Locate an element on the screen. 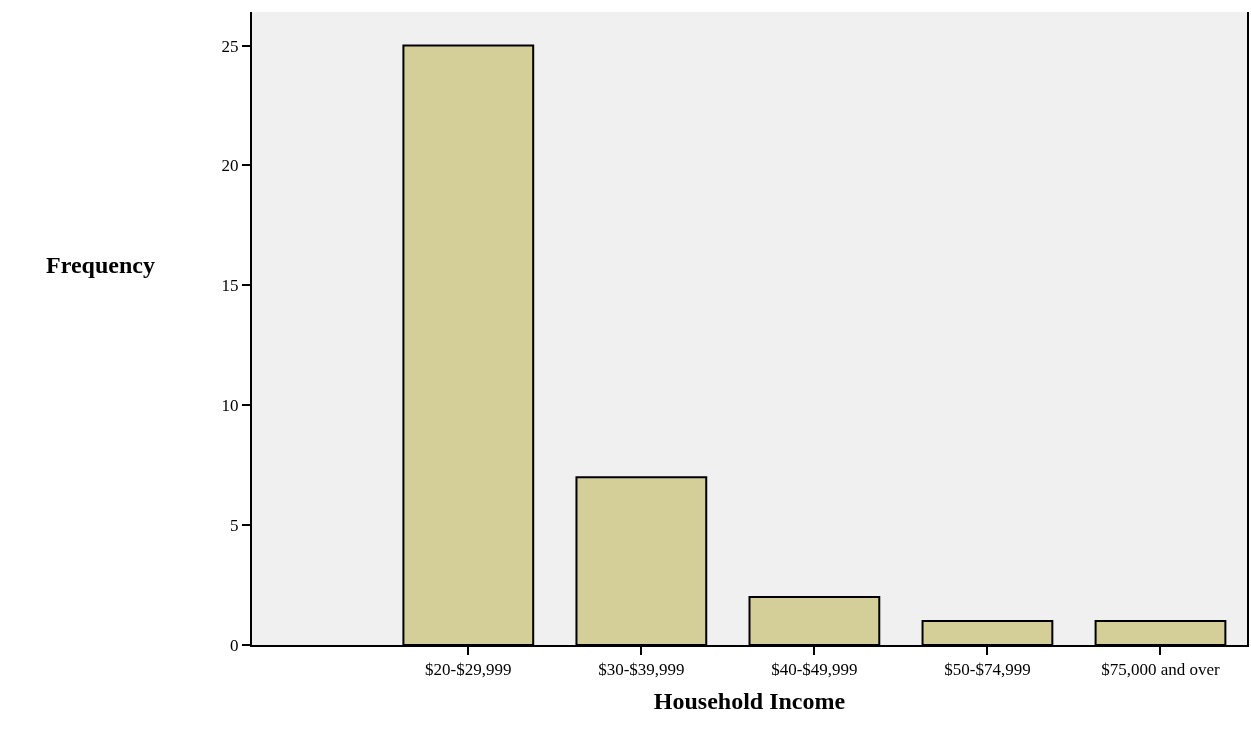 This screenshot has width=1251, height=740. x-axis-title: Household Income is located at coordinates (749, 701).